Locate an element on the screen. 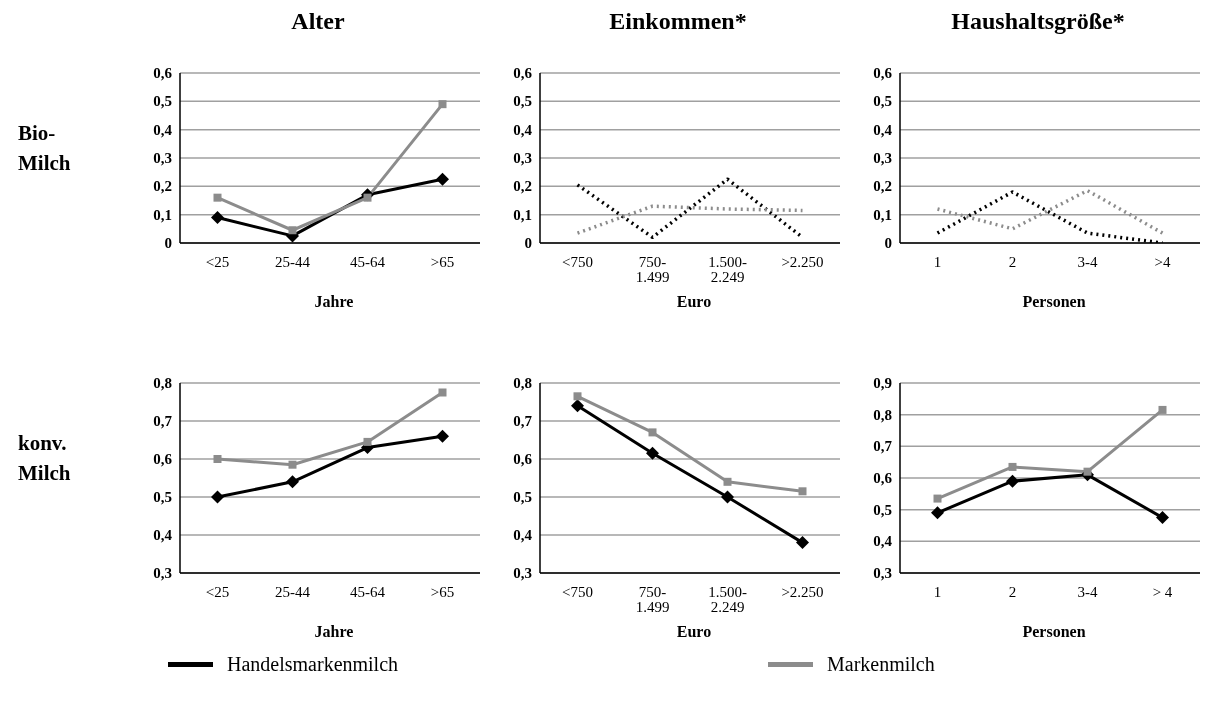 The width and height of the screenshot is (1206, 709). x-tick-label: >4 is located at coordinates (1162, 262).